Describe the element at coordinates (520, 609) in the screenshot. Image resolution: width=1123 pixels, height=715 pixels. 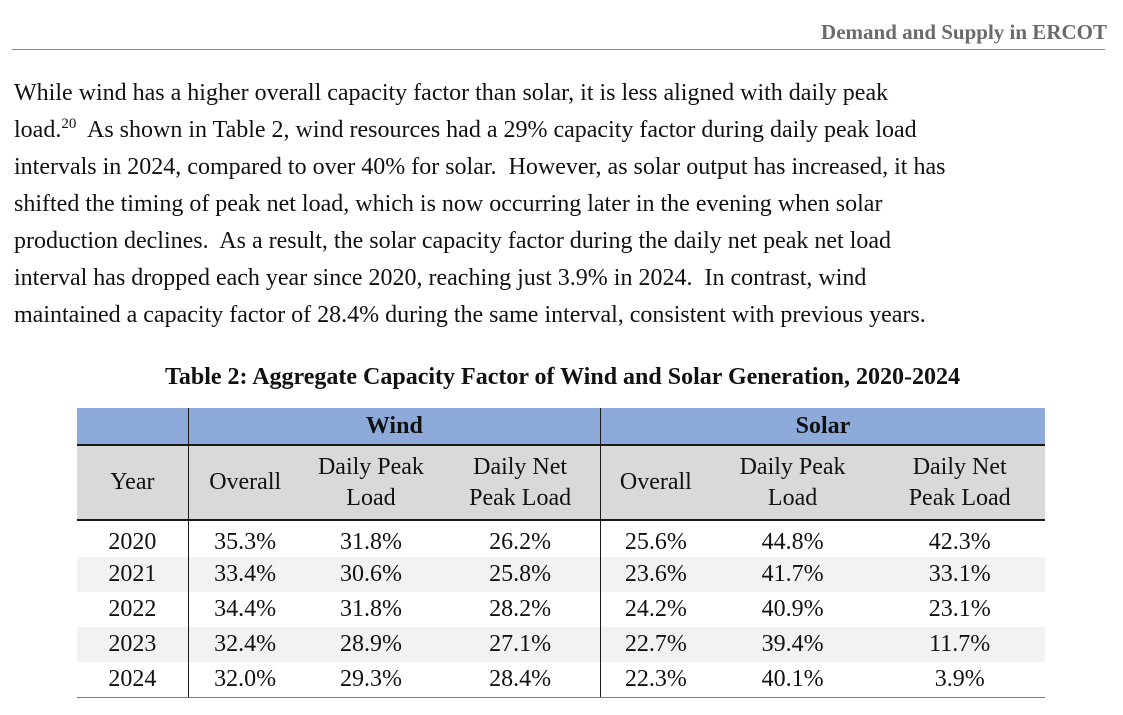
I see `cell-wind-daily-net: 28.2%` at that location.